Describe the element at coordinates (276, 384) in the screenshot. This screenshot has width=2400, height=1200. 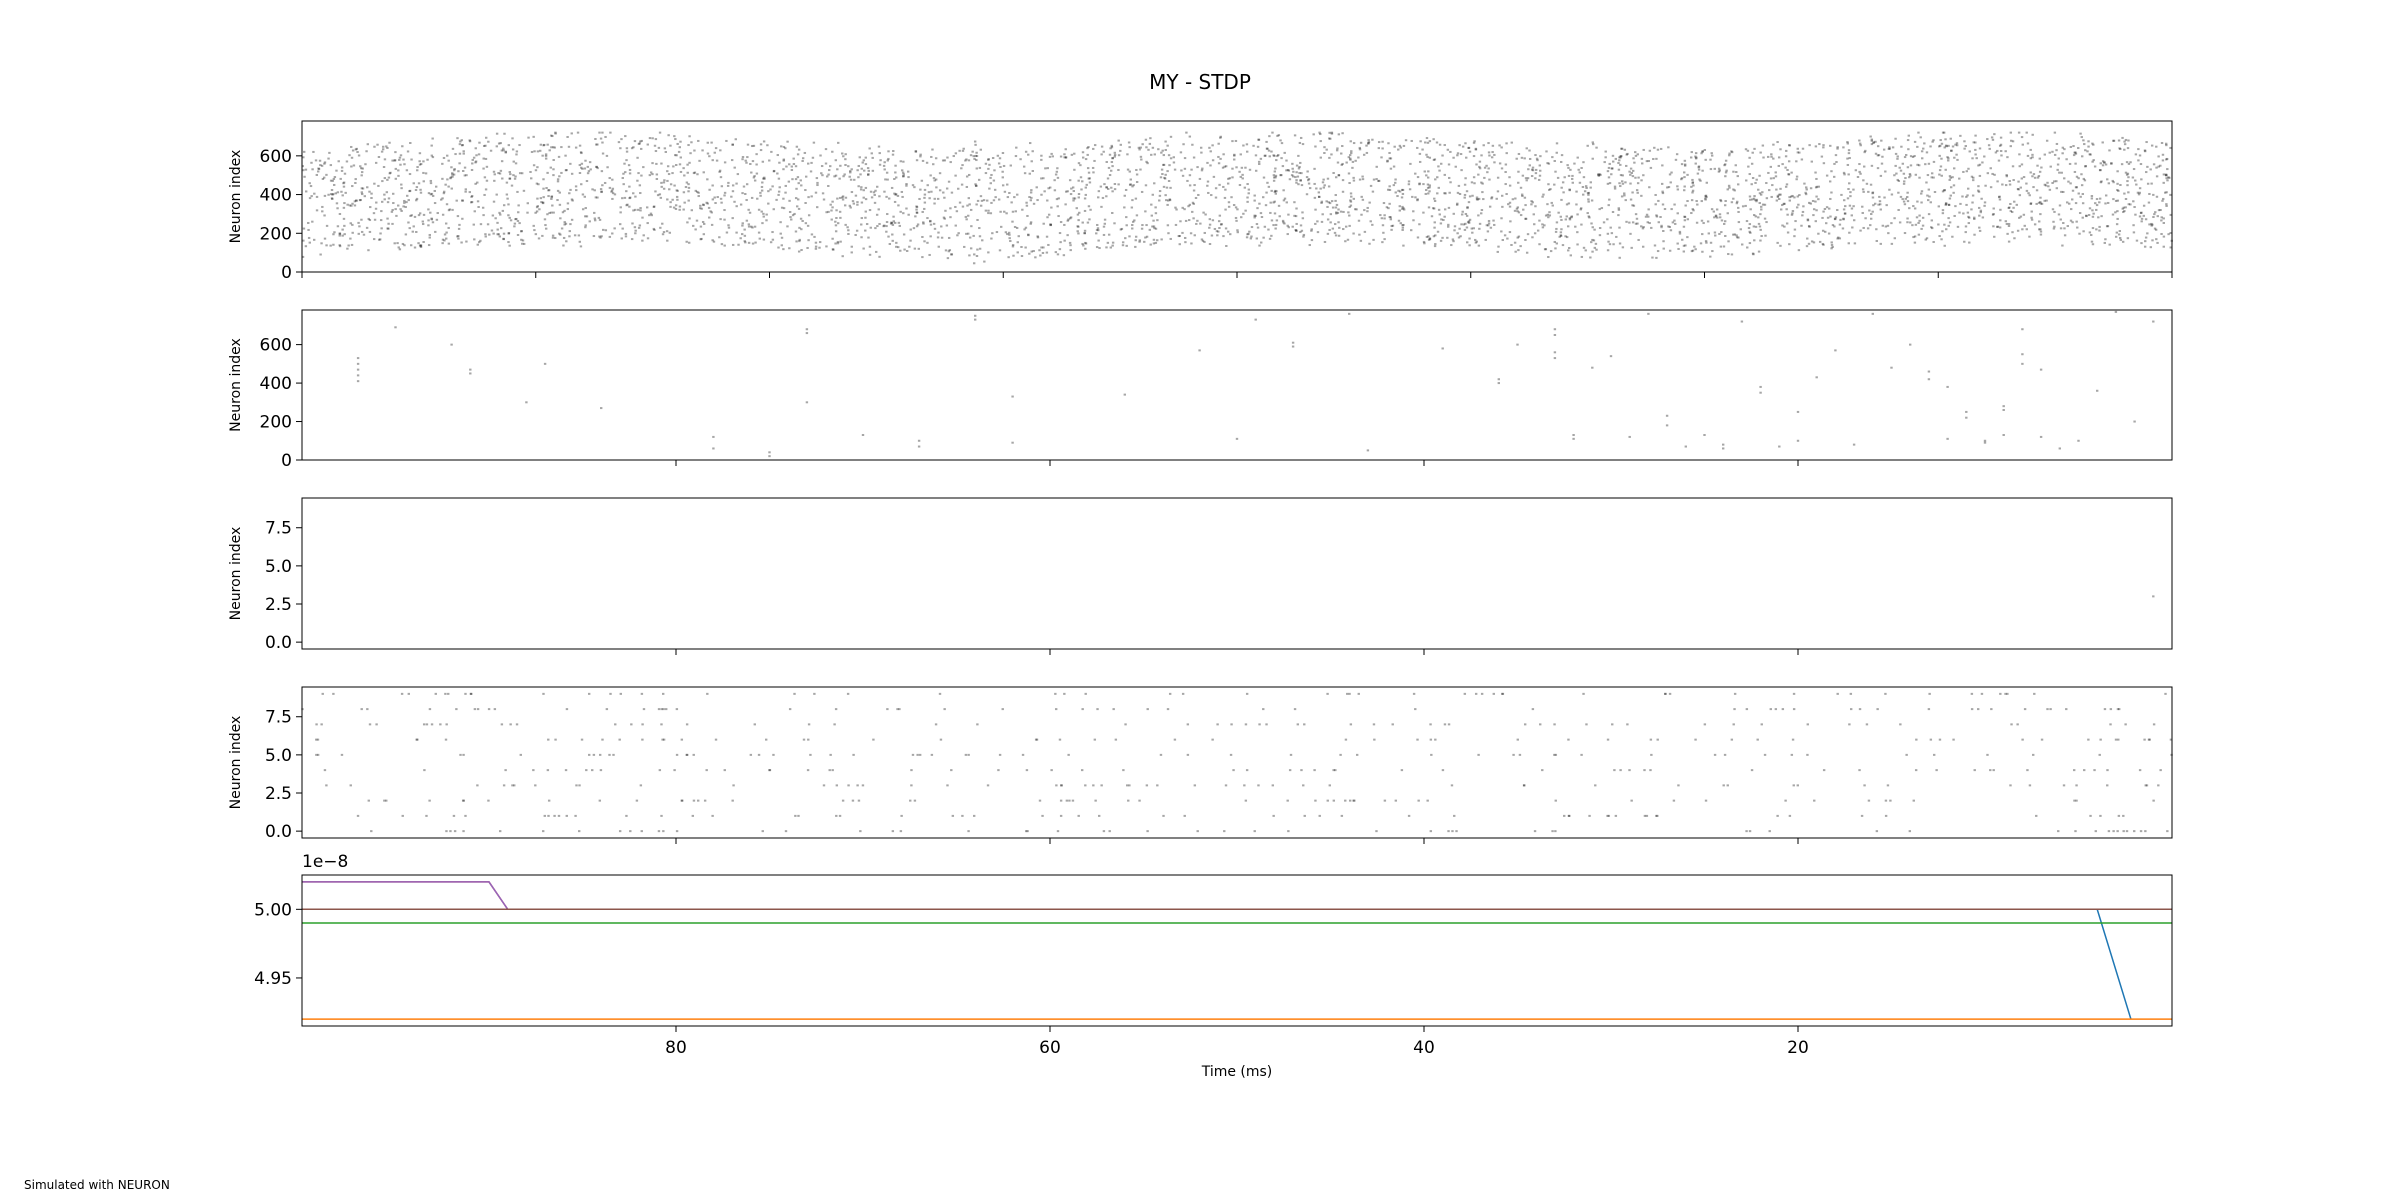
I see `y-tick-label: 400` at that location.